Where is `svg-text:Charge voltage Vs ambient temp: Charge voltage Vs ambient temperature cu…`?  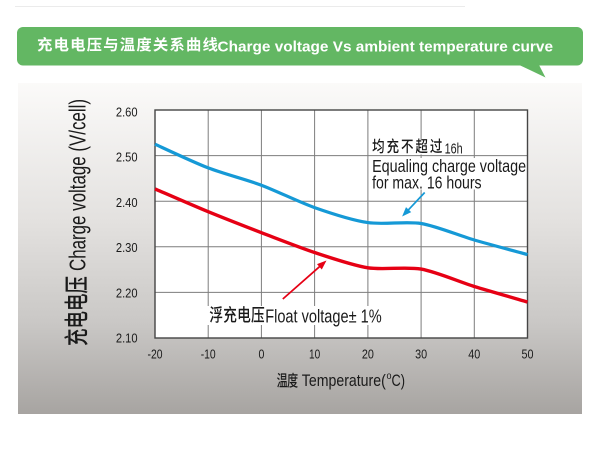
svg-text:Charge voltage Vs ambient temp: Charge voltage Vs ambient temperature cu… is located at coordinates (386, 47).